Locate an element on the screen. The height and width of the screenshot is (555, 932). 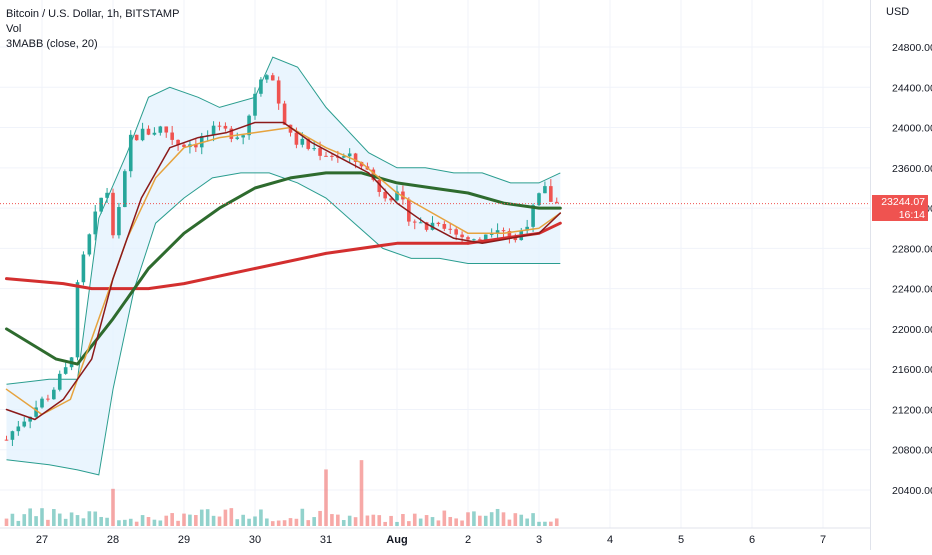
indicator-legend: 3MABB (close, 20) is located at coordinates (52, 44).